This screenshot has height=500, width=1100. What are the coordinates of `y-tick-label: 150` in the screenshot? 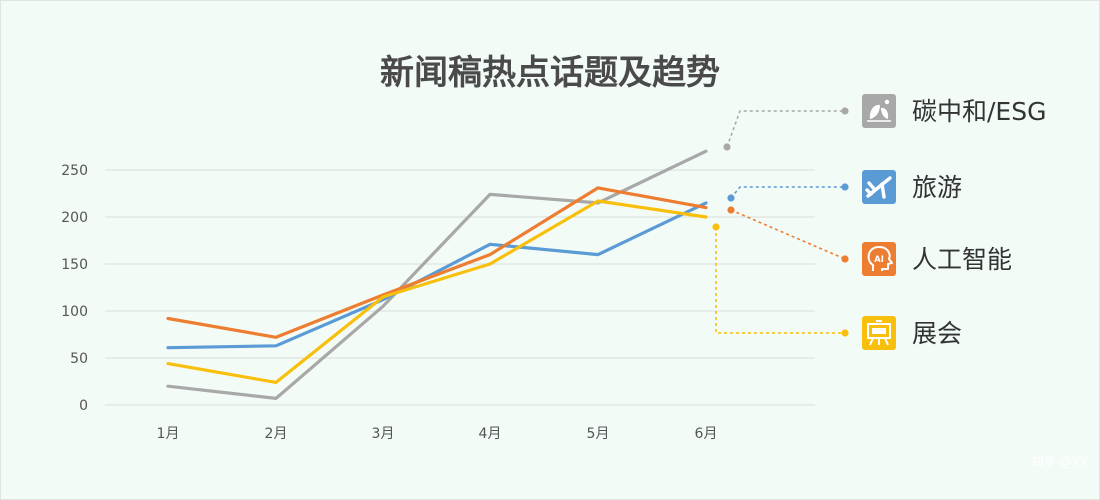 It's located at (74, 265).